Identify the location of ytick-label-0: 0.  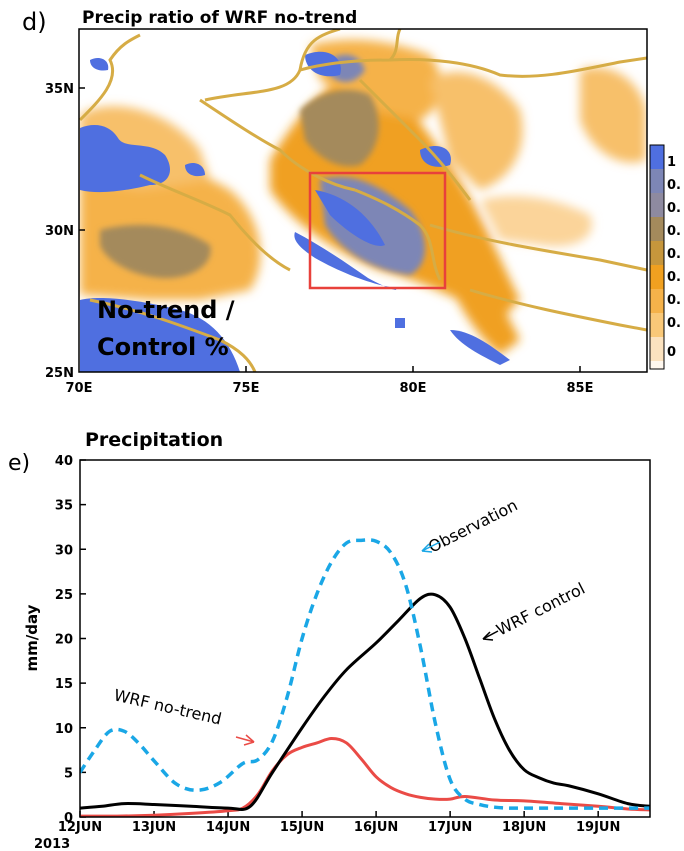
(68, 818).